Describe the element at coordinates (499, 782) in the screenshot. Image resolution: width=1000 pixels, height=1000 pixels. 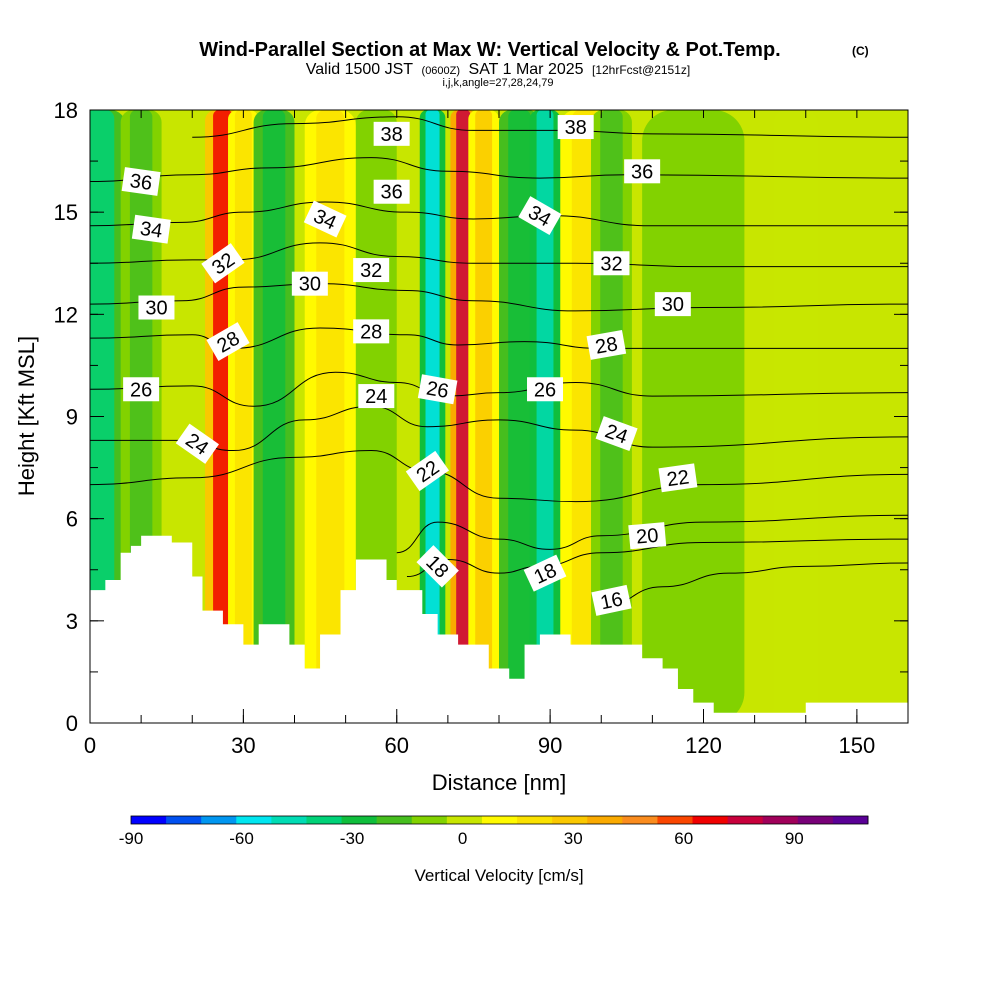
I see `x-axis-label: Distance [nm]` at that location.